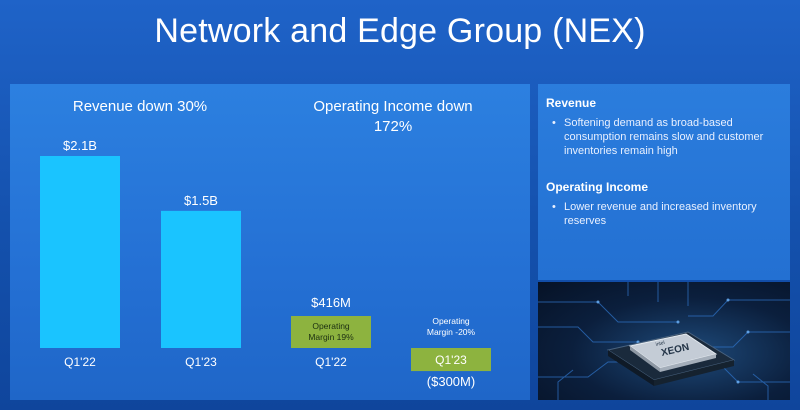  I want to click on operating-margin-annotation: Margin 19%, so click(331, 337).